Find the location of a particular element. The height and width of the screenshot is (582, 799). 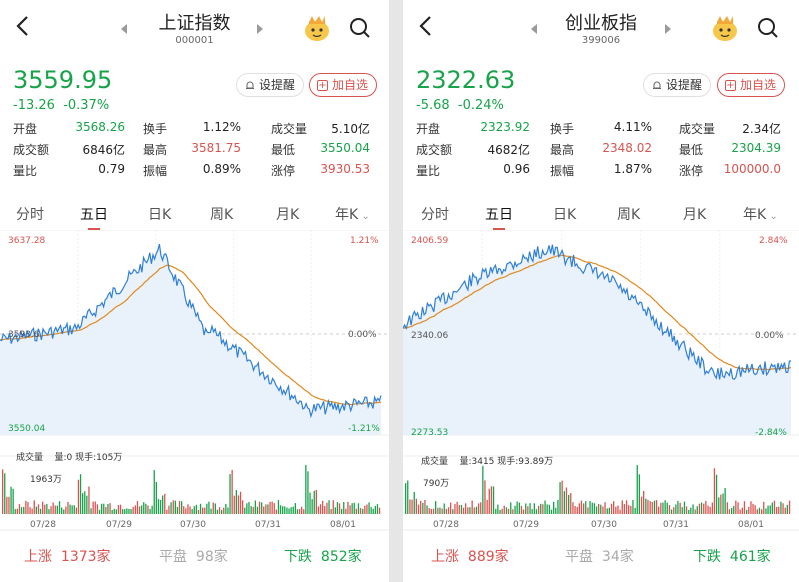

stat-value: 2323.92 is located at coordinates (505, 127).